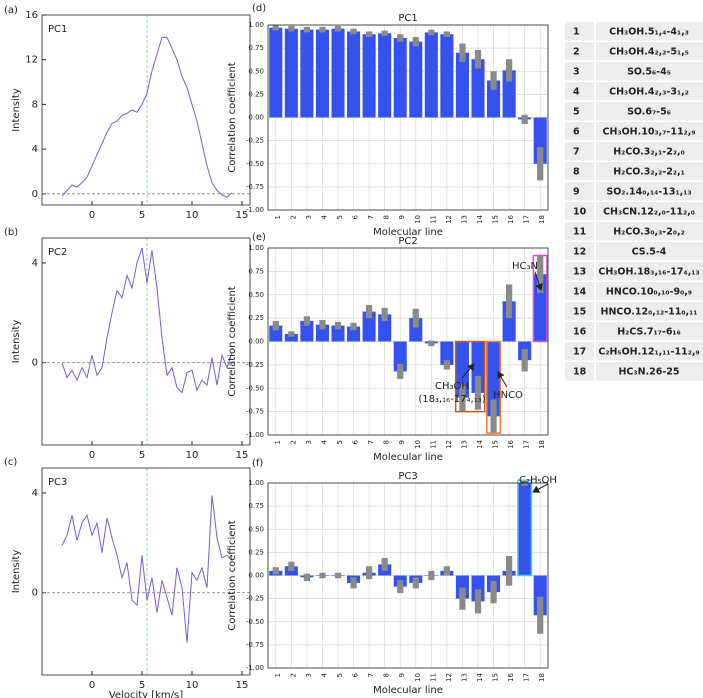 The width and height of the screenshot is (703, 698). Describe the element at coordinates (256, 295) in the screenshot. I see `y-tick-label: 0.50` at that location.